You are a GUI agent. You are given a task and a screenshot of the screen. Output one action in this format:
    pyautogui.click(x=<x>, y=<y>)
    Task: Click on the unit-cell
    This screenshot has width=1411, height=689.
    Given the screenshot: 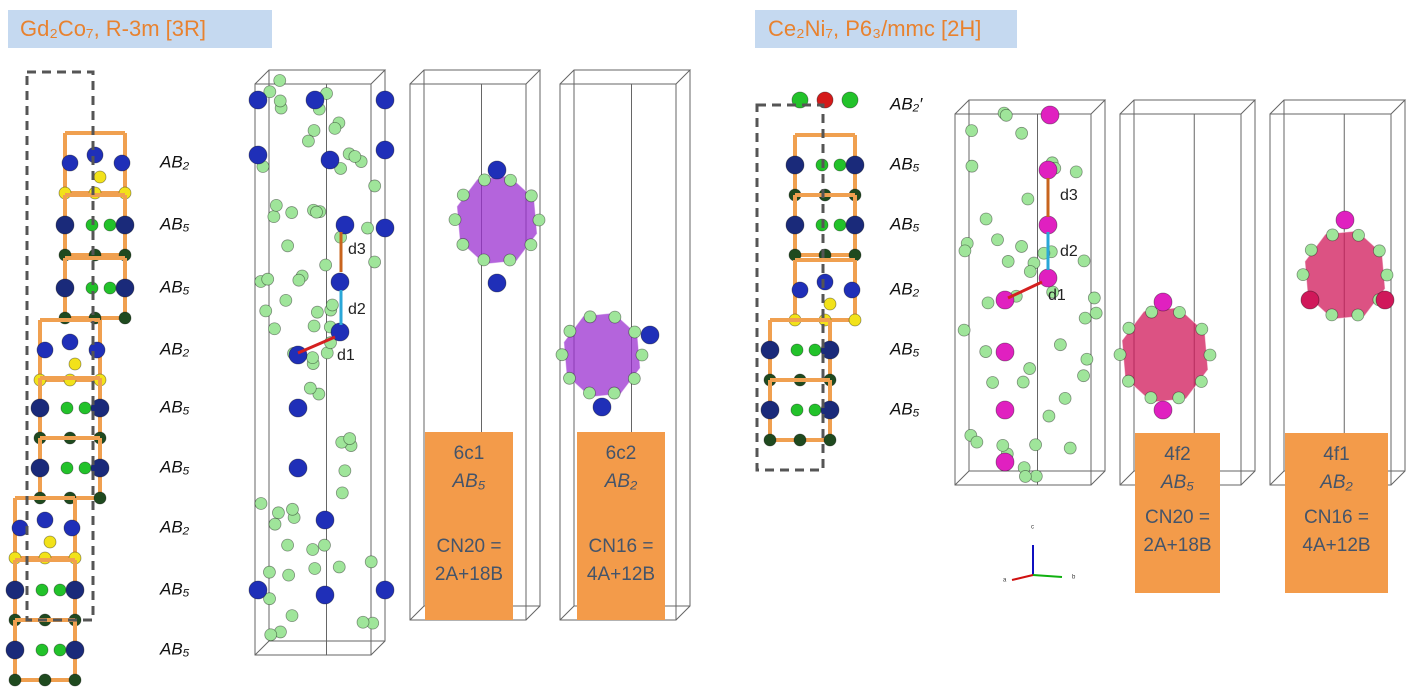 What is the action you would take?
    pyautogui.click(x=1188, y=292)
    